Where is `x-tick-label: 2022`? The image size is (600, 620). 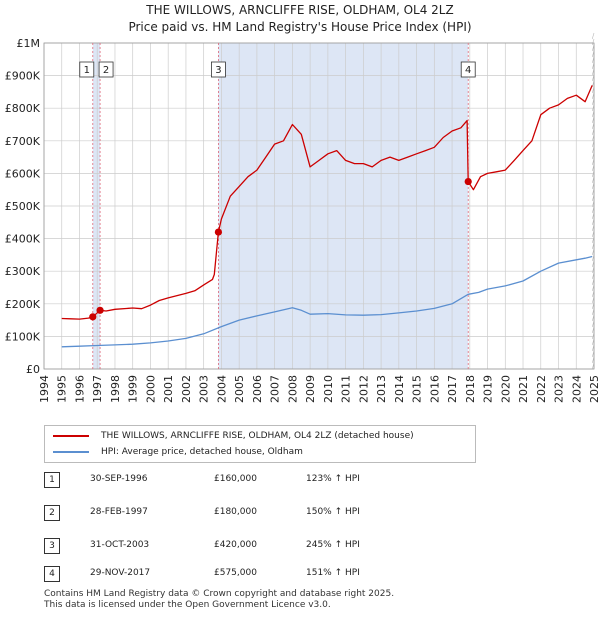
x-tick-label: 2022 is located at coordinates (541, 389).